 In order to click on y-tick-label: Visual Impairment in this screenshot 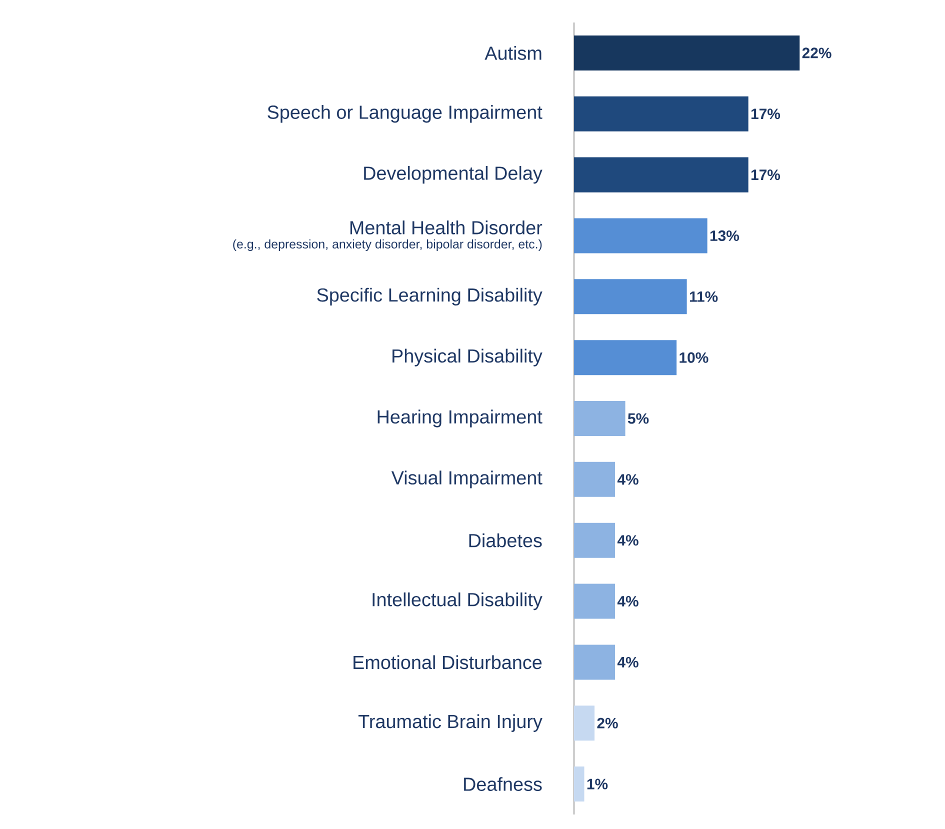, I will do `click(466, 479)`.